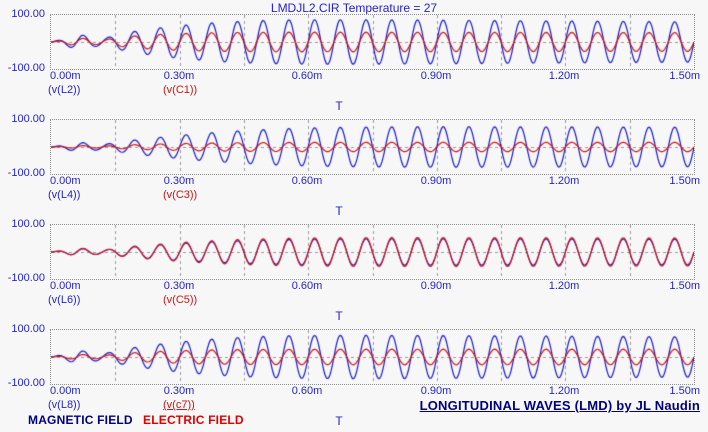 The width and height of the screenshot is (708, 432). I want to click on electric-field-caption: ELECTRIC FIELD, so click(193, 420).